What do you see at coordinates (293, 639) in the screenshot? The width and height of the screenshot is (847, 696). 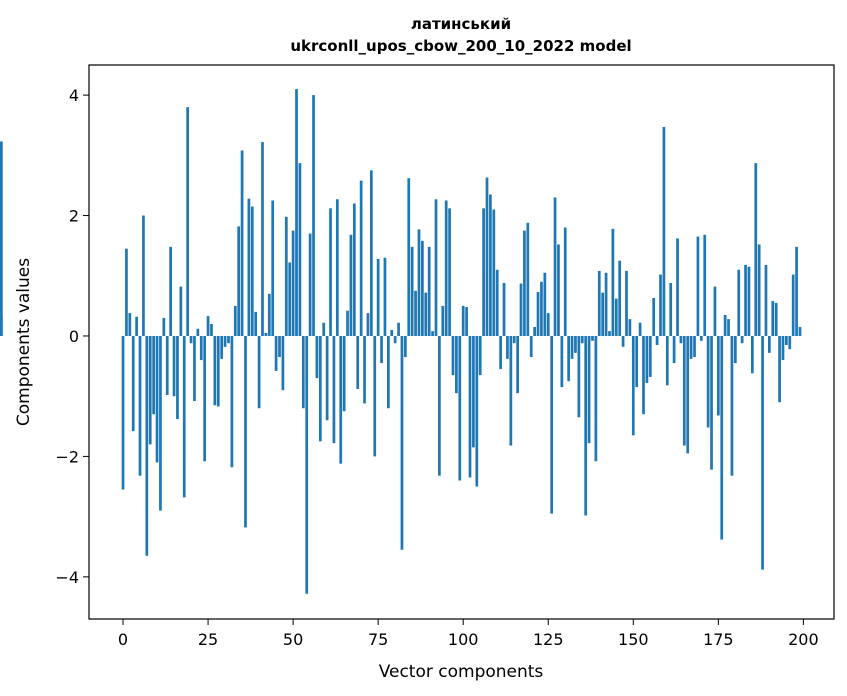 I see `x-tick-label: 50` at bounding box center [293, 639].